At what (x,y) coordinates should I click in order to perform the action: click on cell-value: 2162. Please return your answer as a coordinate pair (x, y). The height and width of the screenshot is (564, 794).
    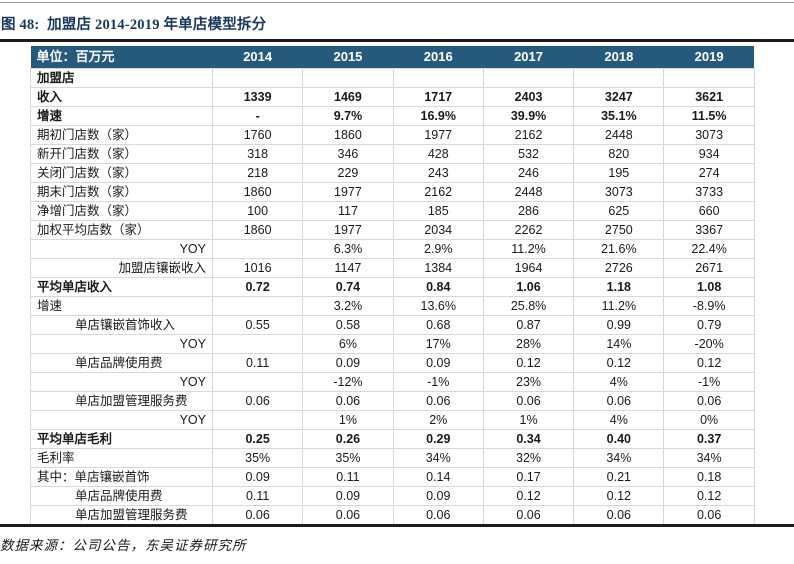
    Looking at the image, I should click on (528, 135).